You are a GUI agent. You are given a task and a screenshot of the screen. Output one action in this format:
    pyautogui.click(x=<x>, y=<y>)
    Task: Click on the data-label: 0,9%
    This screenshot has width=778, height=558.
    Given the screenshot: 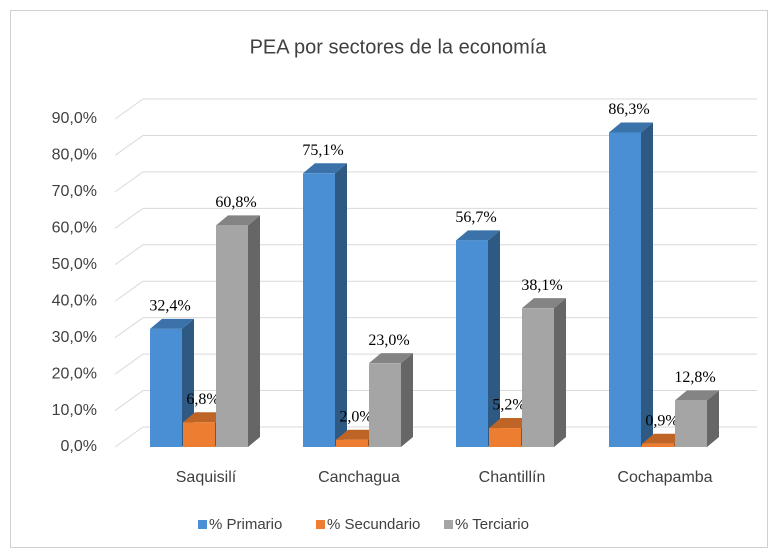 What is the action you would take?
    pyautogui.click(x=661, y=420)
    